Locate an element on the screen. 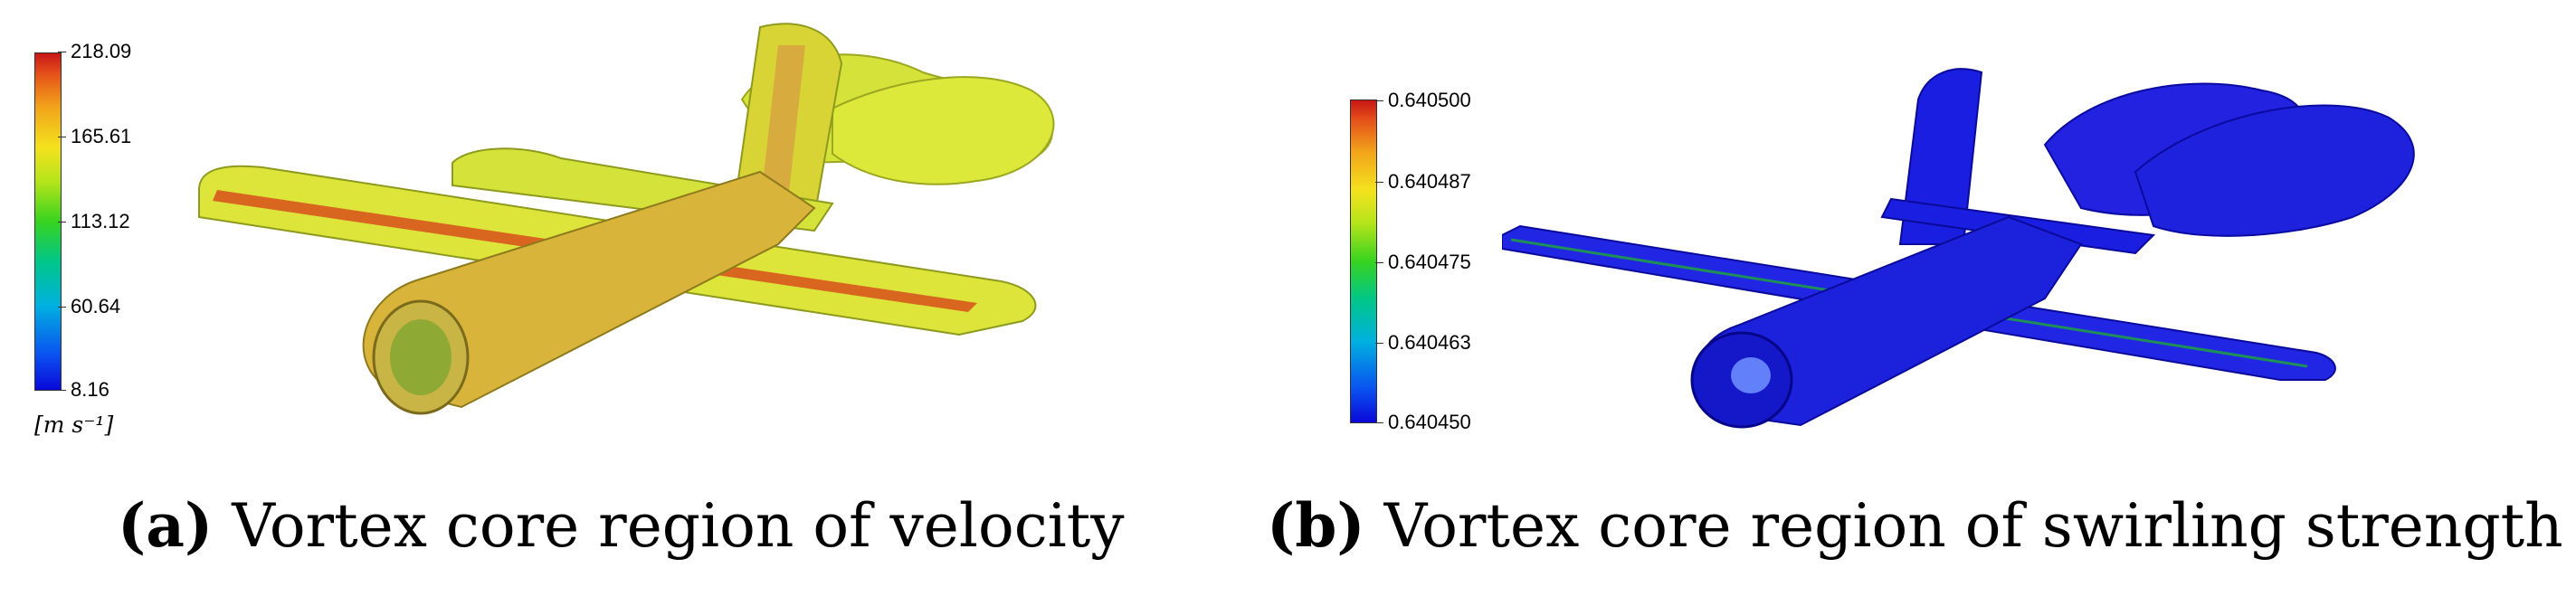 This screenshot has width=2576, height=606. colorbar-tick: 218.09 is located at coordinates (94, 51).